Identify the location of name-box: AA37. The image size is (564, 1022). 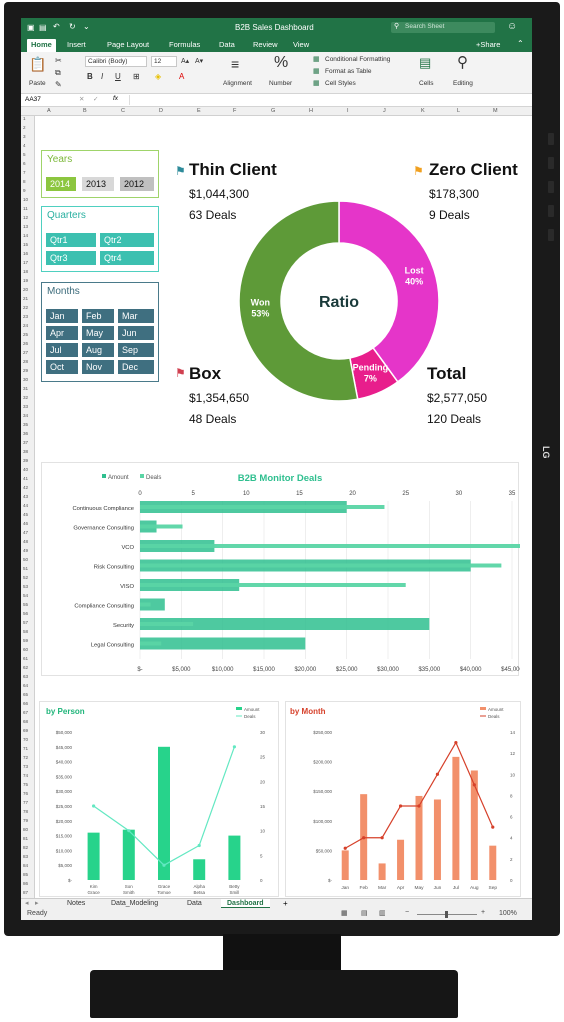
(33, 99).